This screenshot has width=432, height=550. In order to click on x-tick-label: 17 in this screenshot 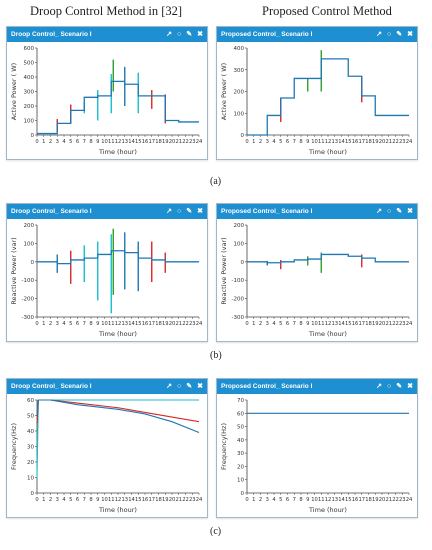, I will do `click(361, 324)`.